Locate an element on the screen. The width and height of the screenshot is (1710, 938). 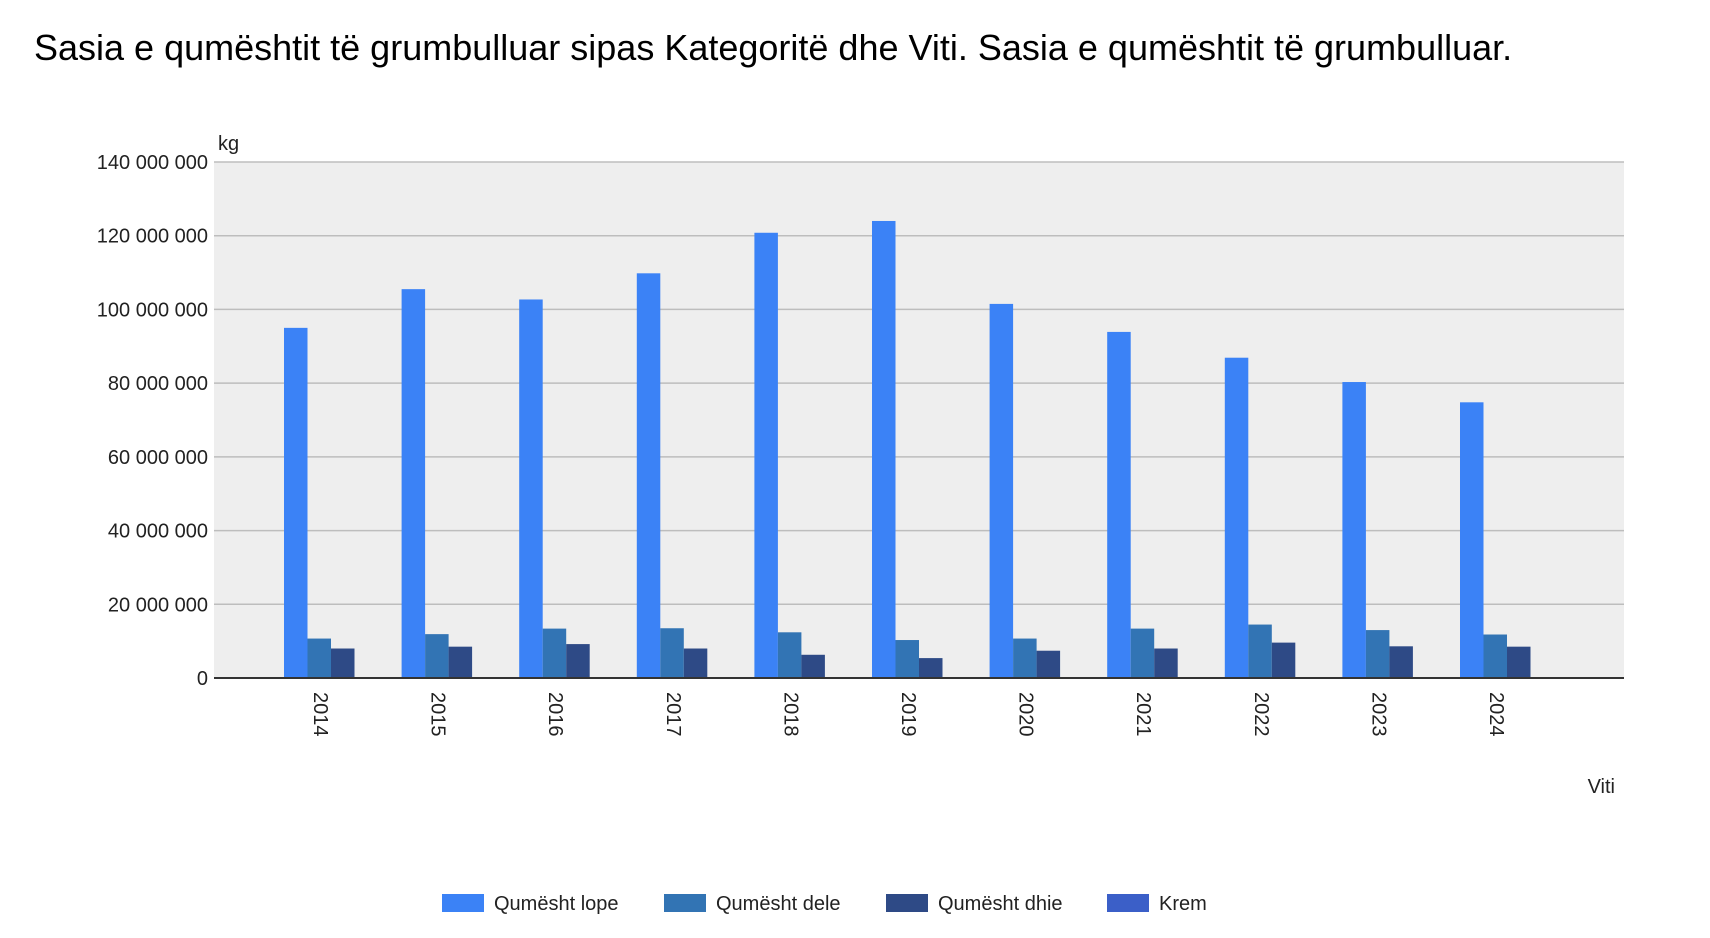
x-axis-label: Viti is located at coordinates (1601, 787).